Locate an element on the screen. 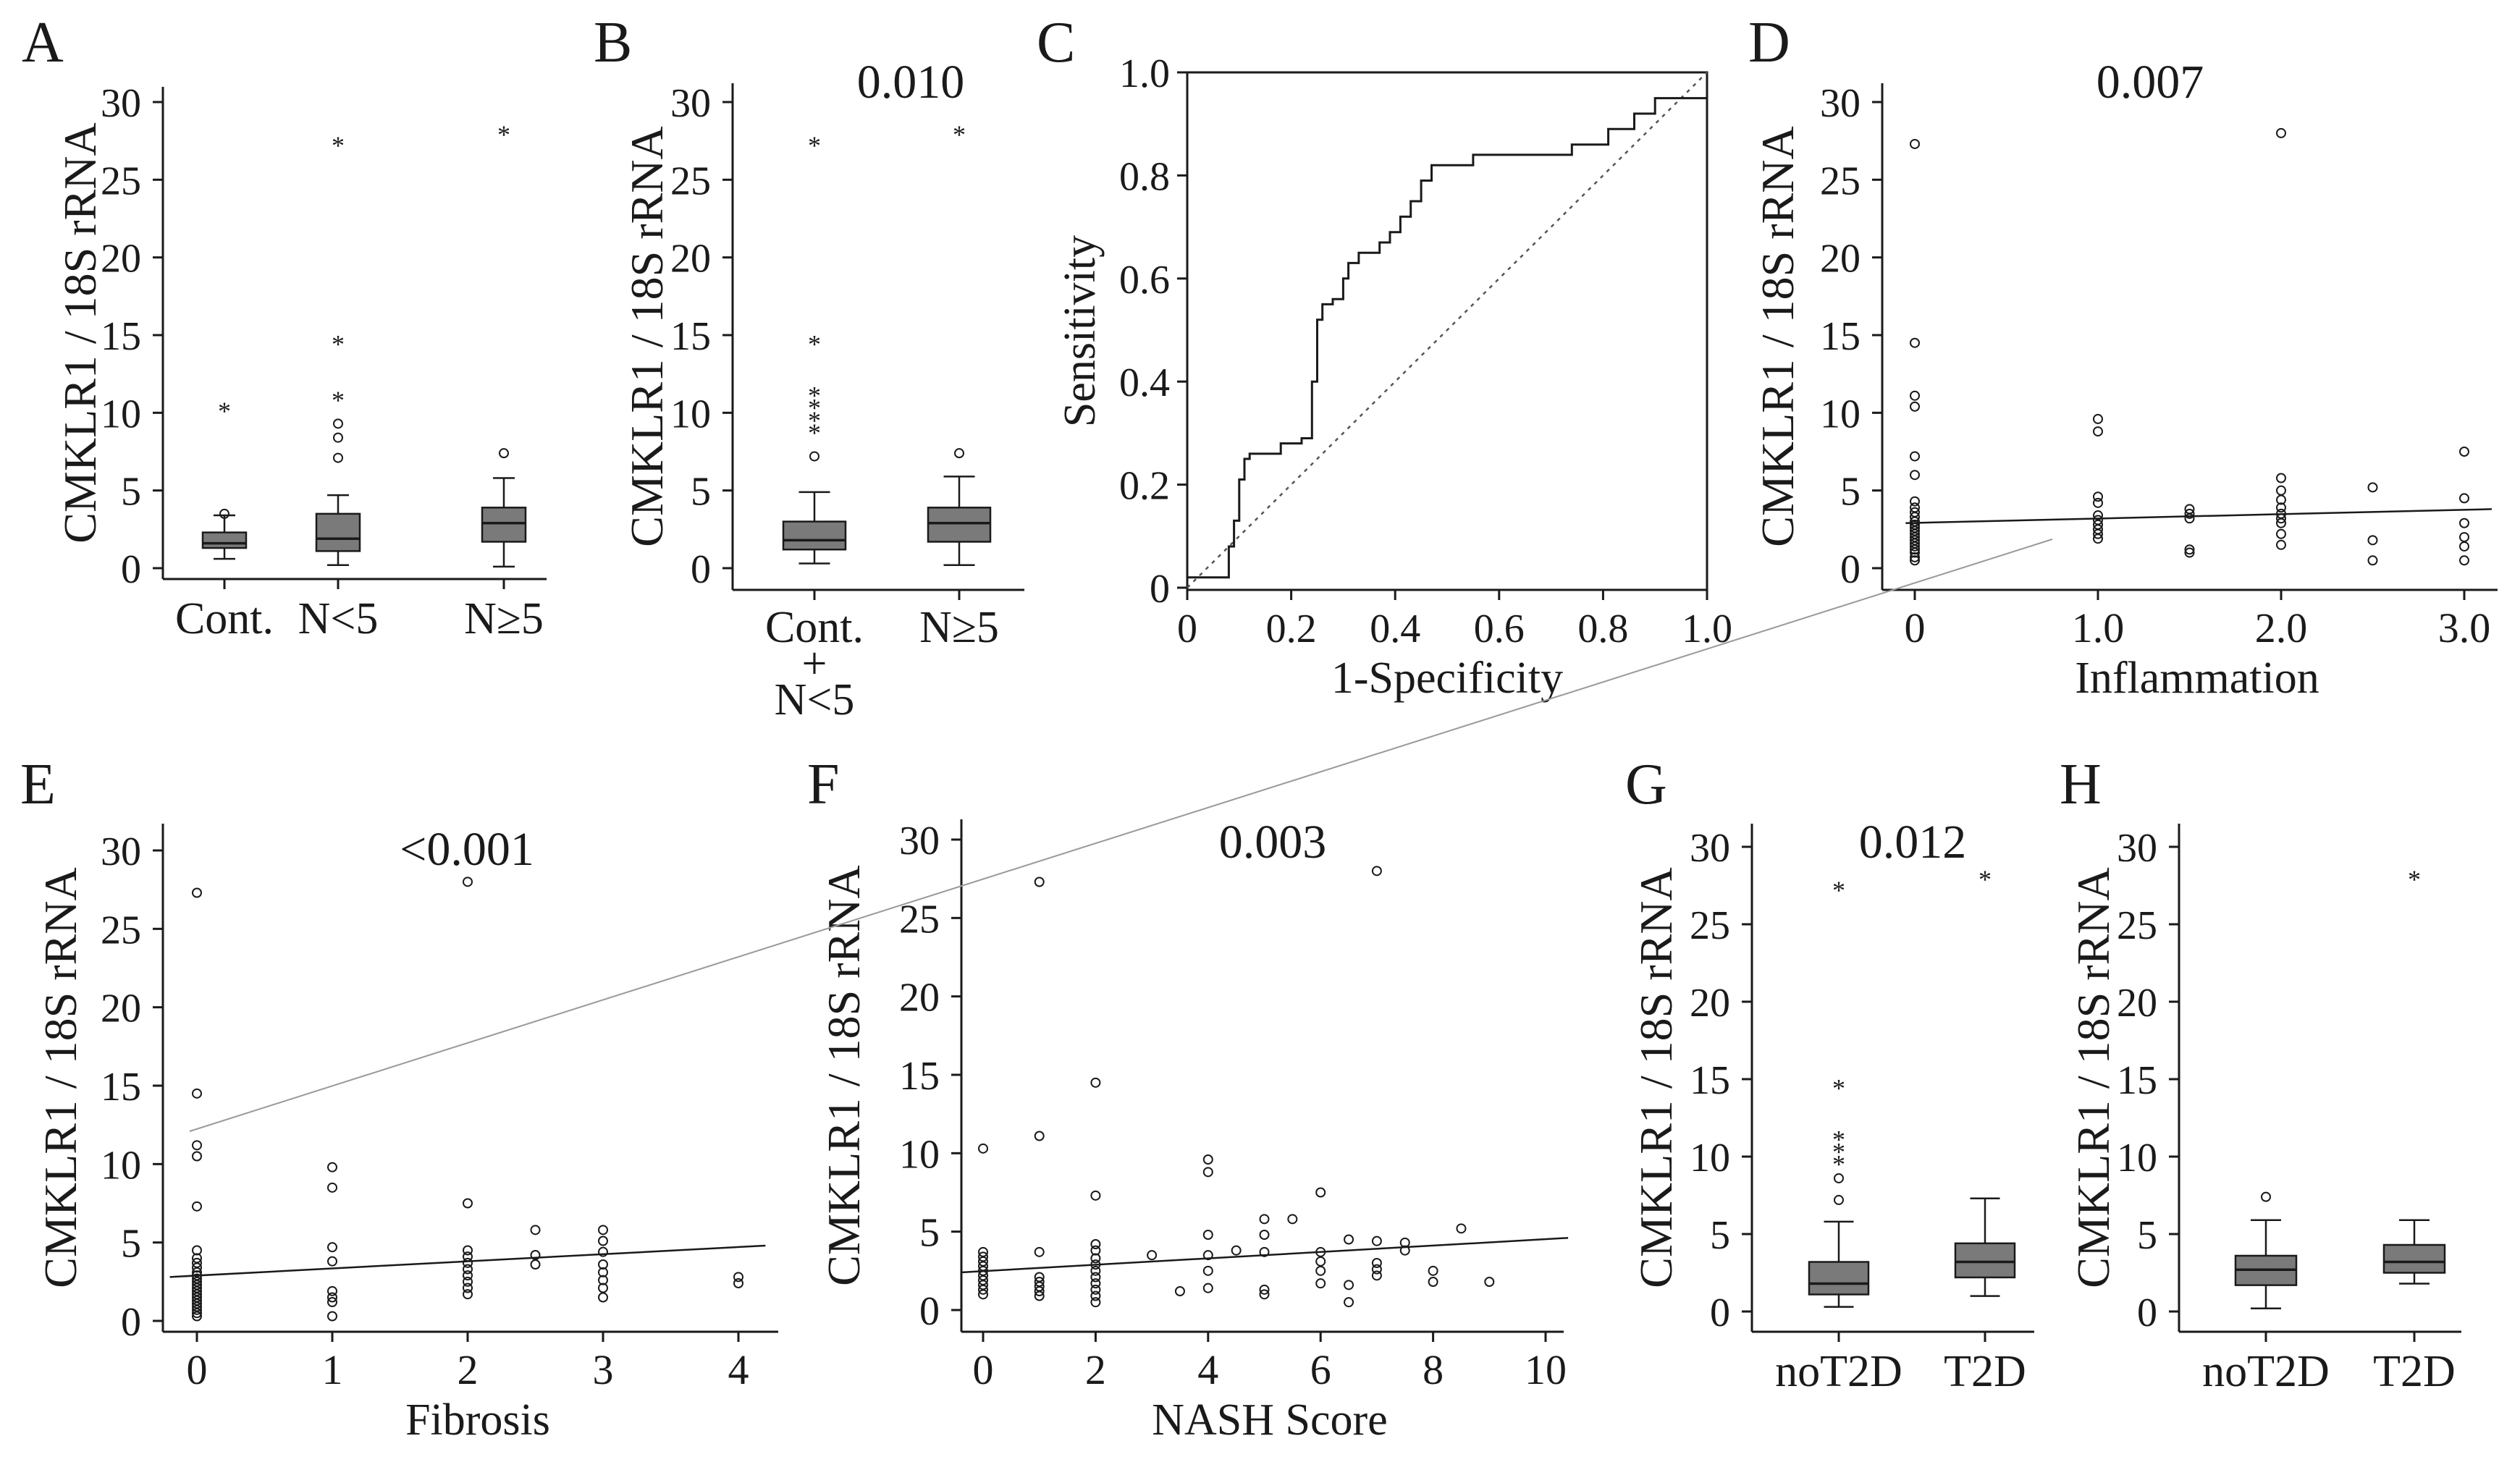 This screenshot has width=2520, height=1470. box-B-1: * is located at coordinates (959, 343).